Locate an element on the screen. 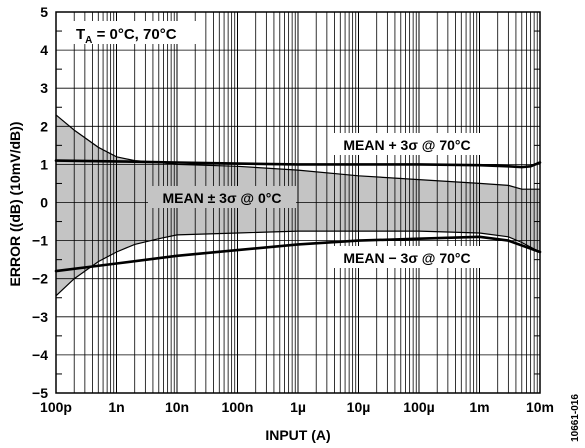 Image resolution: width=585 pixels, height=448 pixels. x-tick-label: 10n is located at coordinates (177, 407).